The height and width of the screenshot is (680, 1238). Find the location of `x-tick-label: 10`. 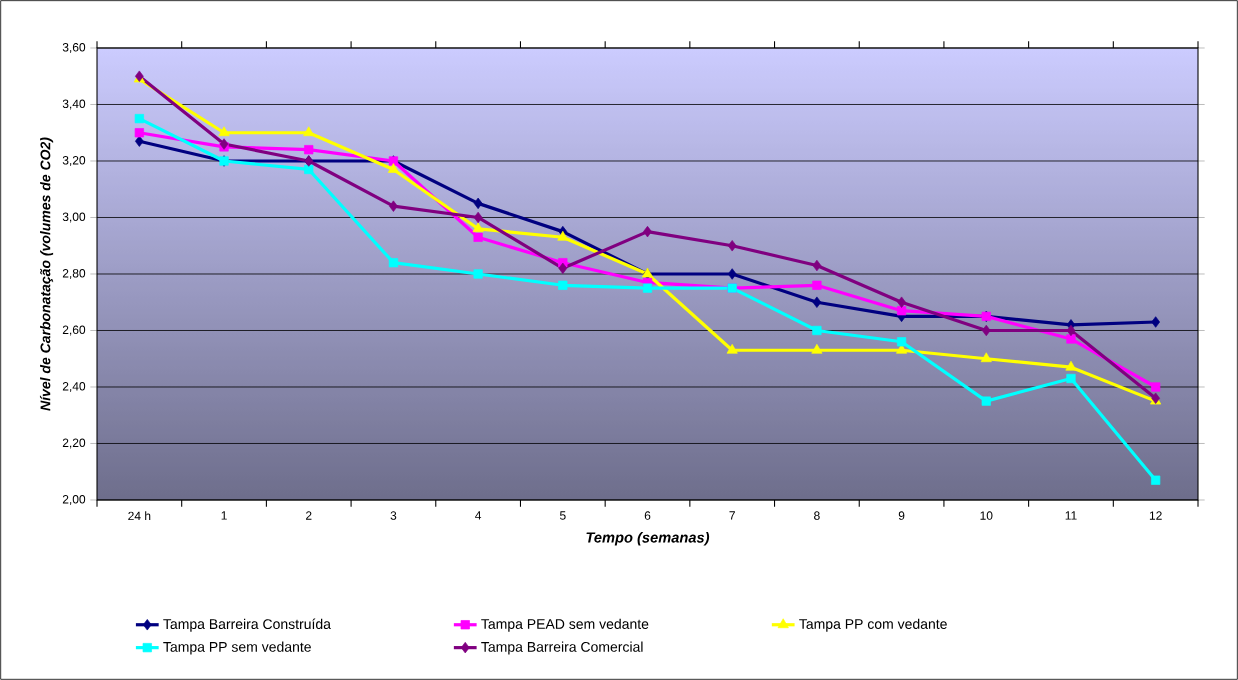

x-tick-label: 10 is located at coordinates (986, 515).